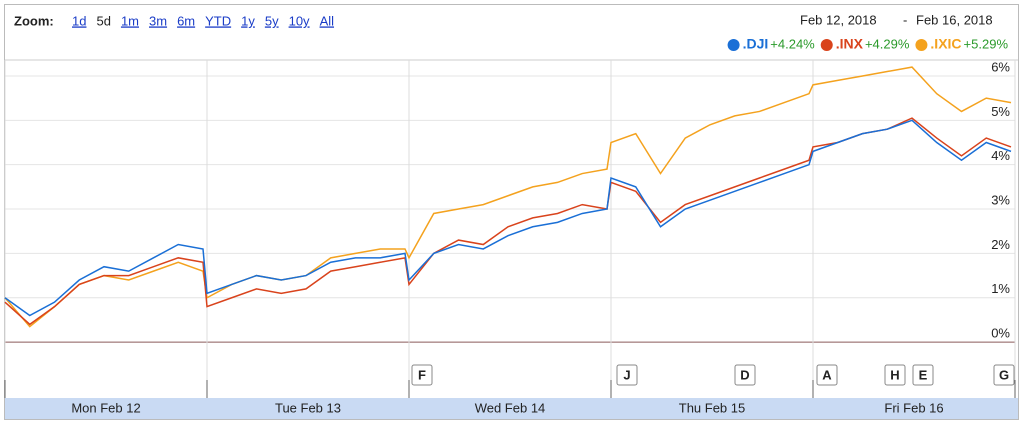  I want to click on zoom-option: 1y, so click(248, 20).